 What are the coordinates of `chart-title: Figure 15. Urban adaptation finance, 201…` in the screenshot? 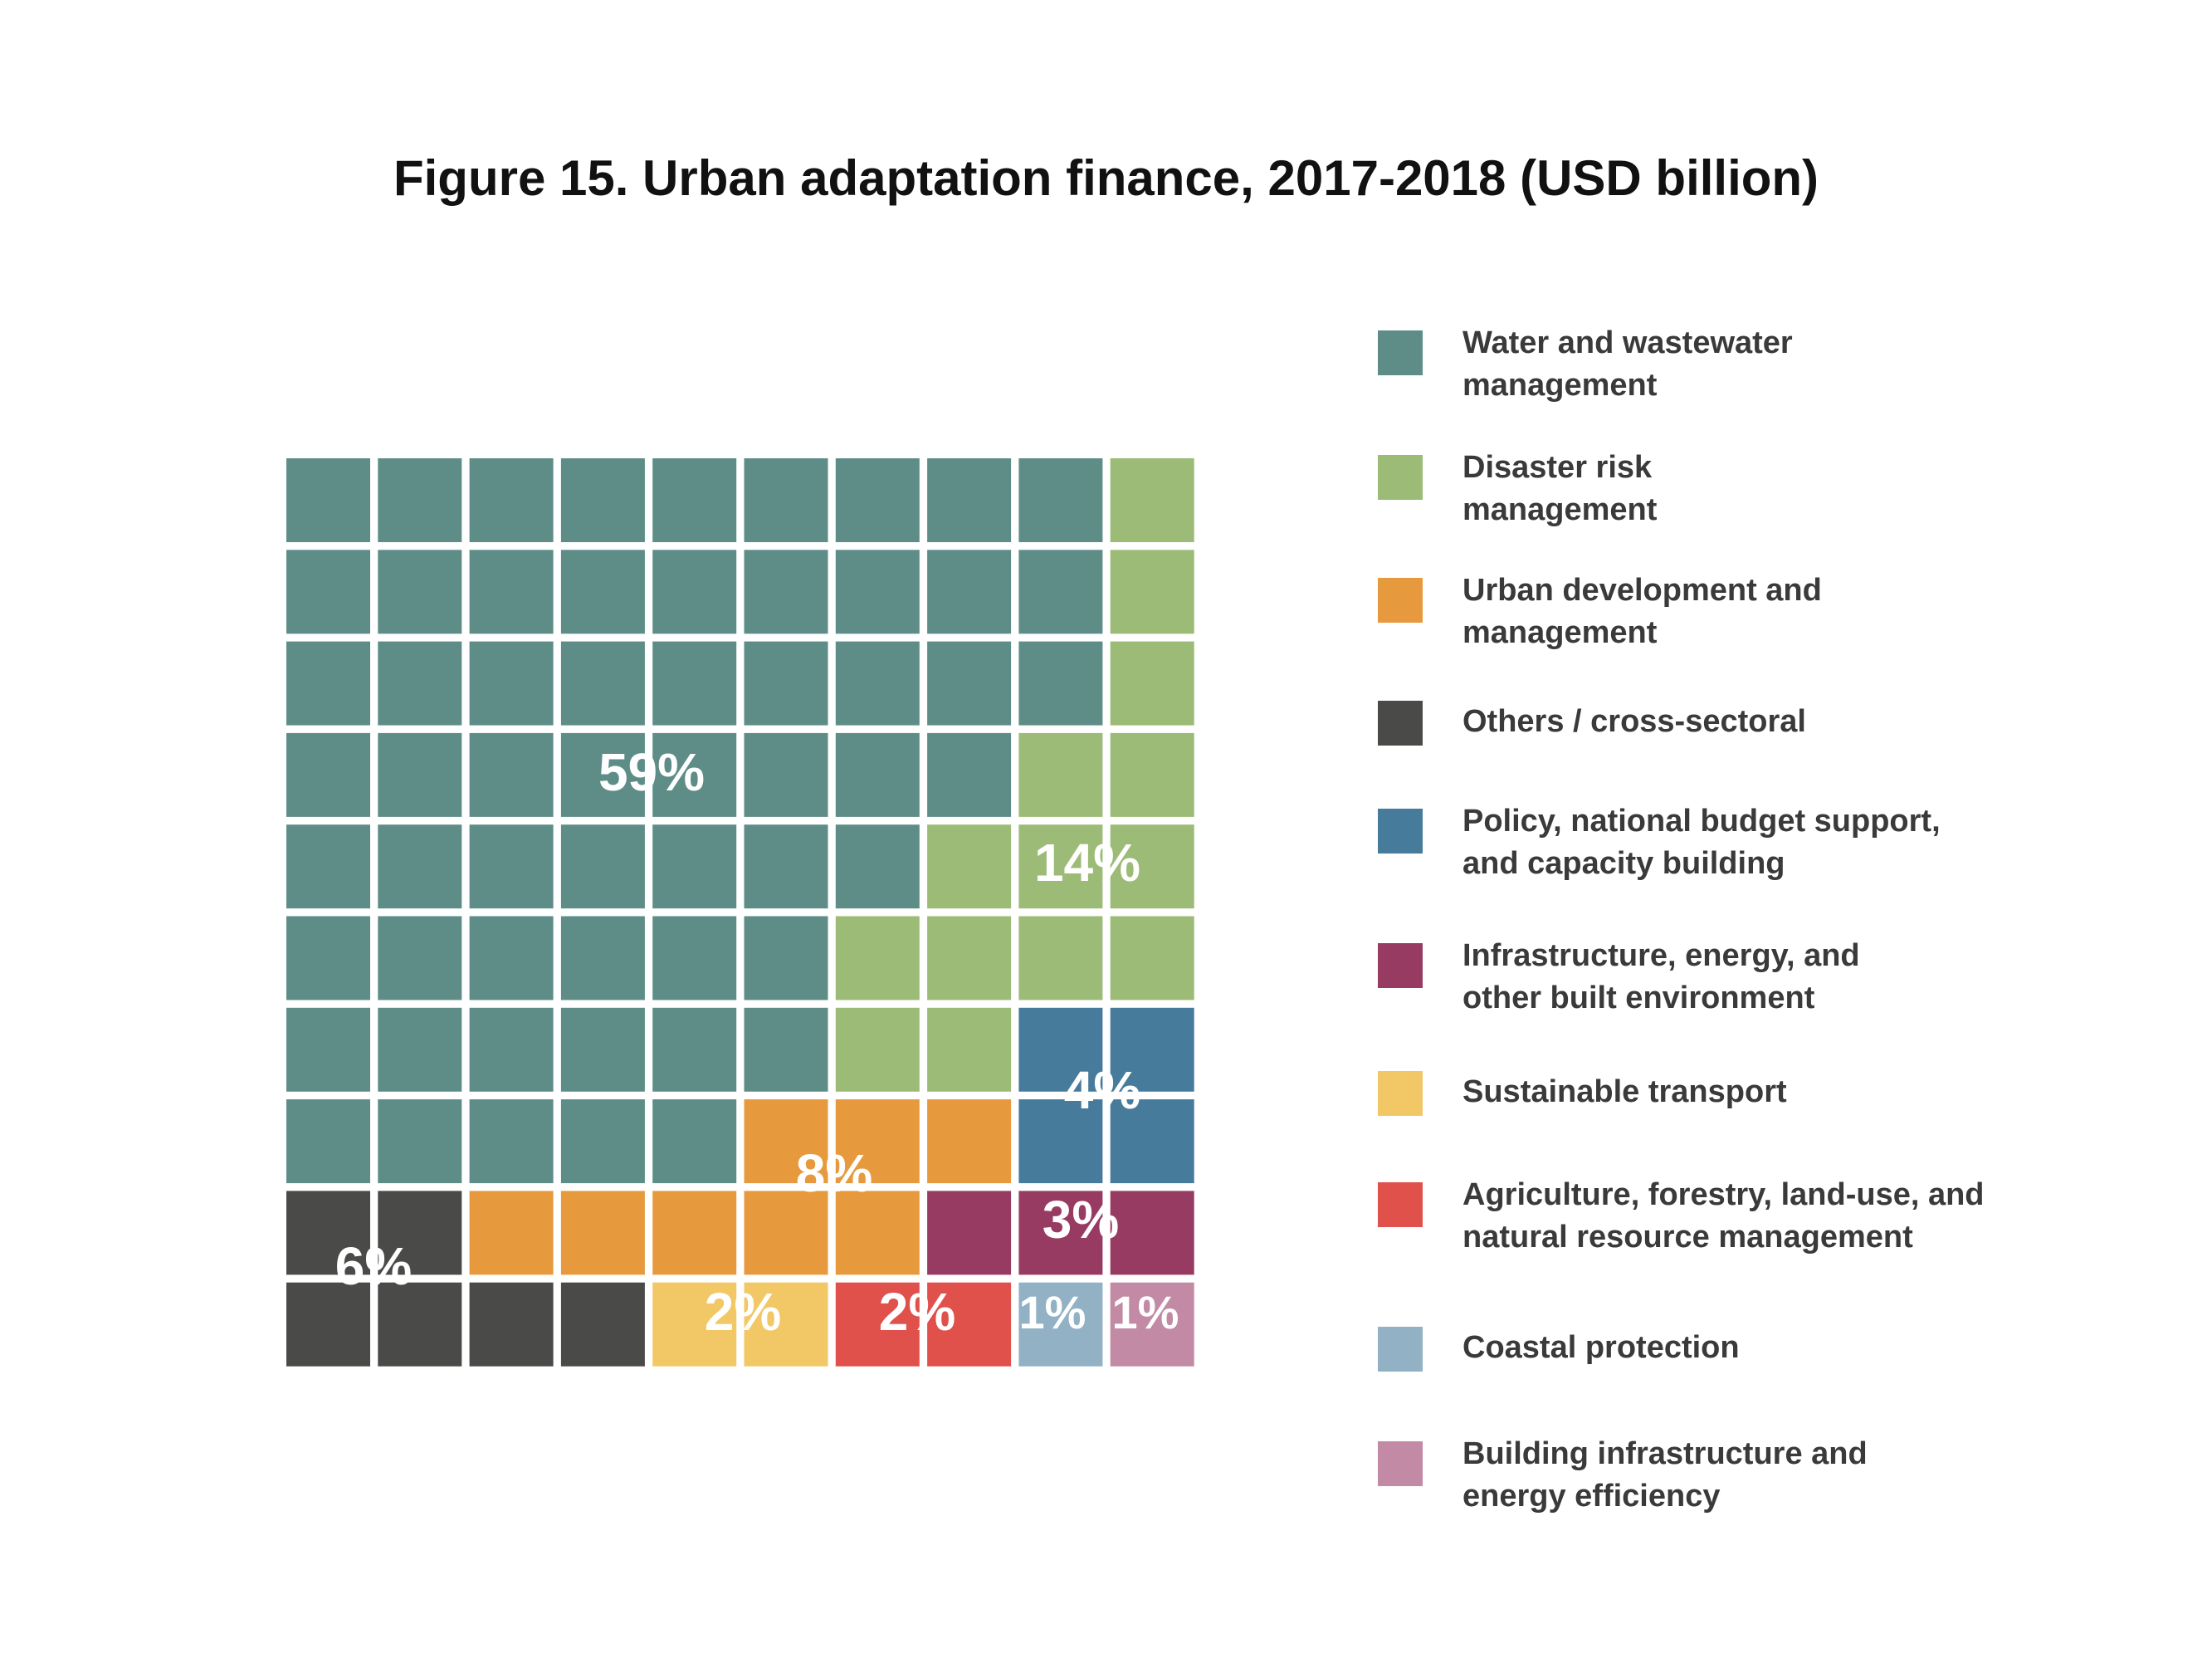 It's located at (1106, 178).